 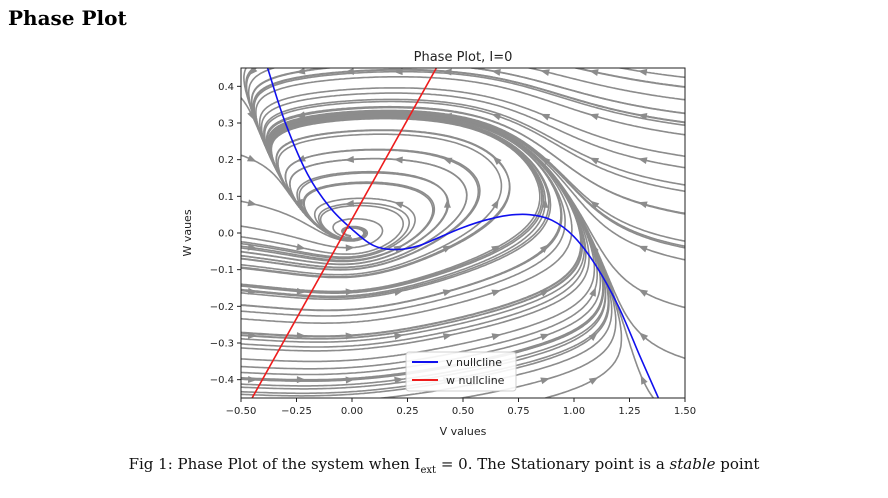 What do you see at coordinates (222, 270) in the screenshot?
I see `y-tick-label: −0.1` at bounding box center [222, 270].